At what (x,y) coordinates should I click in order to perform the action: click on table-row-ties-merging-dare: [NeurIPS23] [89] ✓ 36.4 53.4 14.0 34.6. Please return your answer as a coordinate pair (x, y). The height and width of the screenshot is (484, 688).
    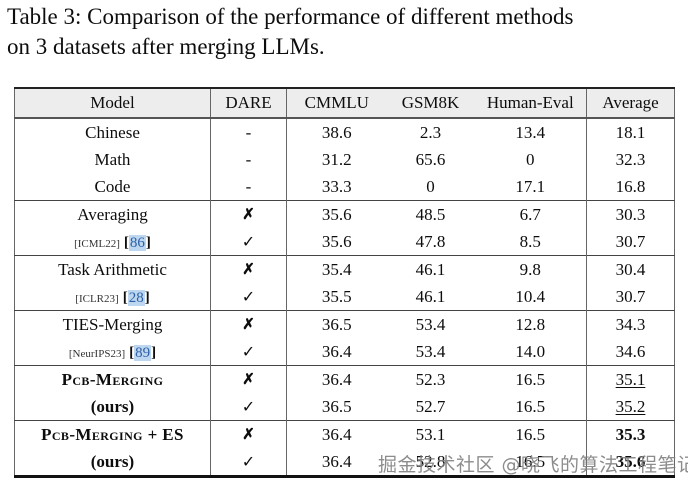
    Looking at the image, I should click on (344, 352).